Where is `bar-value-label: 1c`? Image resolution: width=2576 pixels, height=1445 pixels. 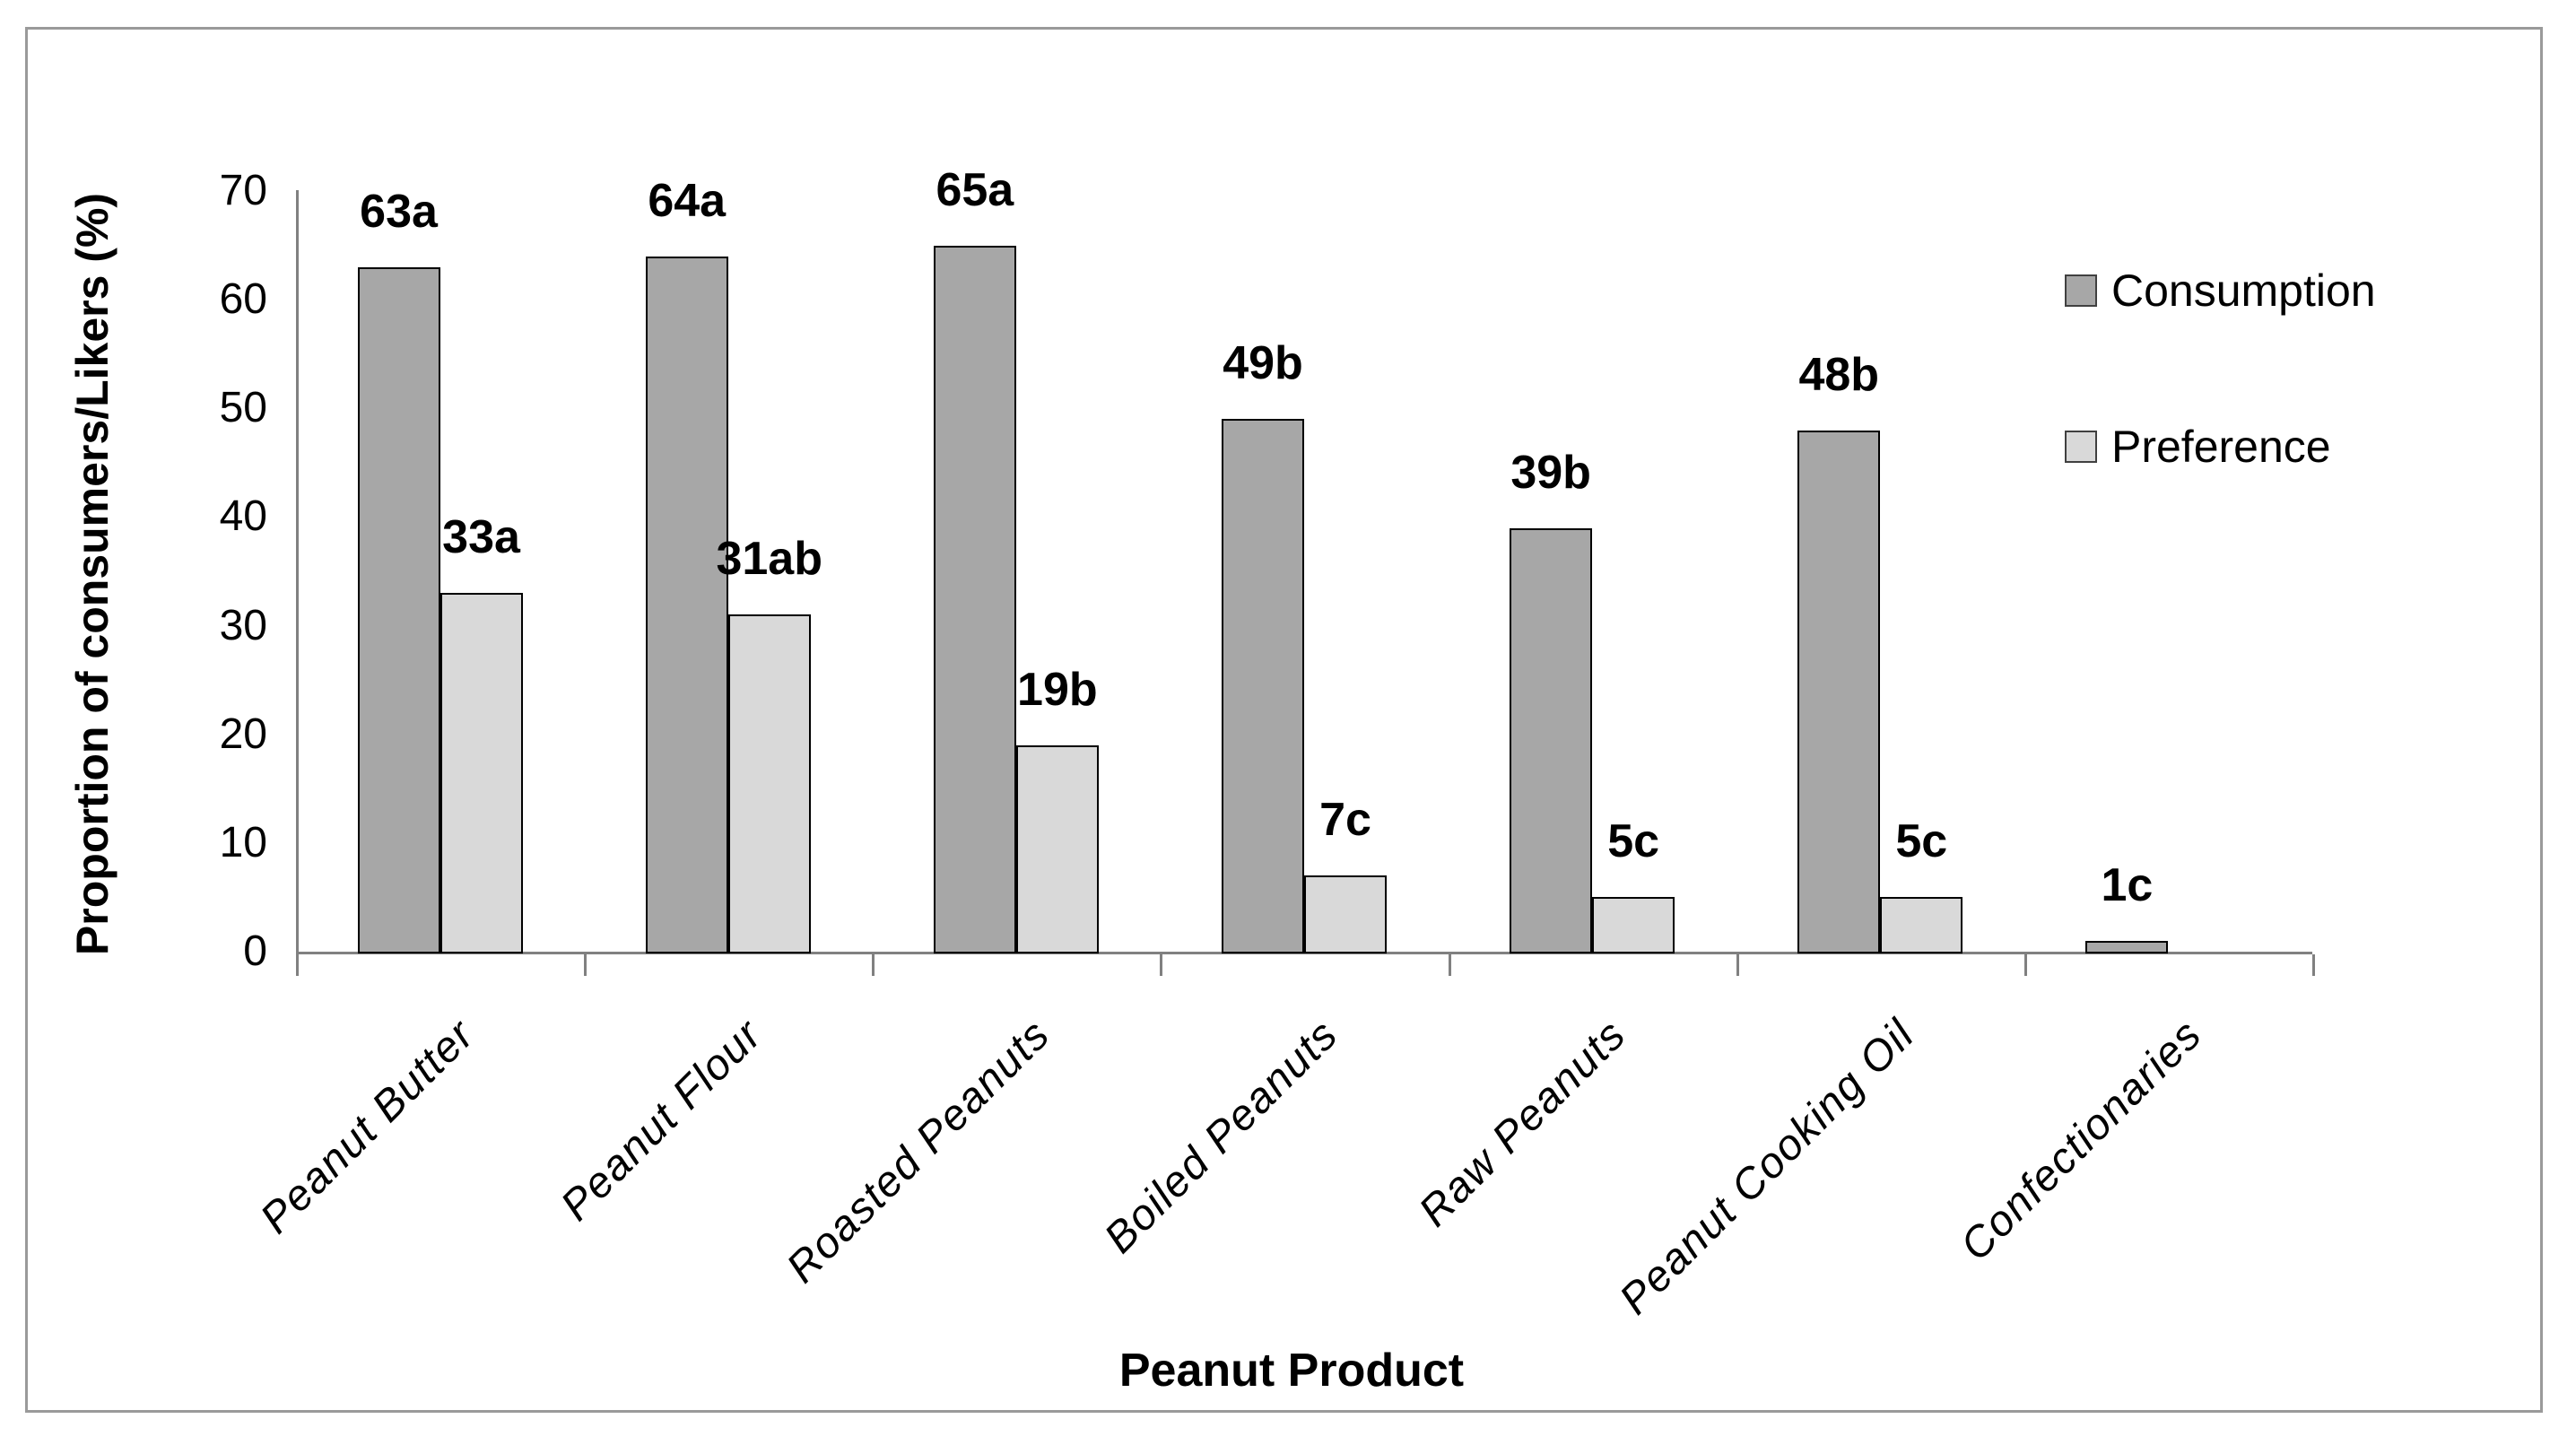
bar-value-label: 1c is located at coordinates (2127, 884).